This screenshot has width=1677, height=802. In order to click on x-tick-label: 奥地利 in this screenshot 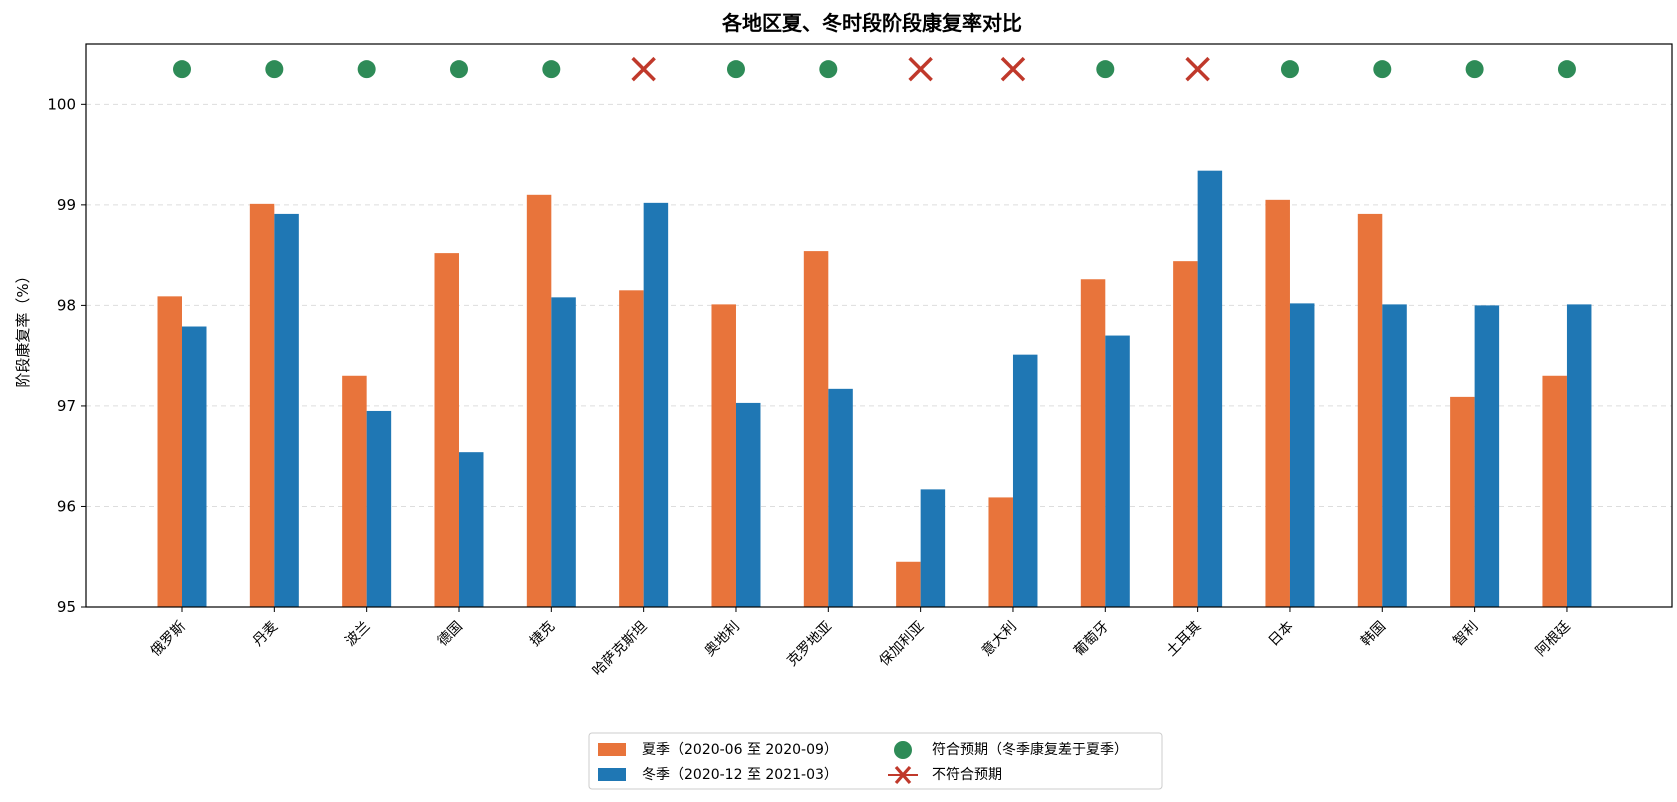, I will do `click(722, 639)`.